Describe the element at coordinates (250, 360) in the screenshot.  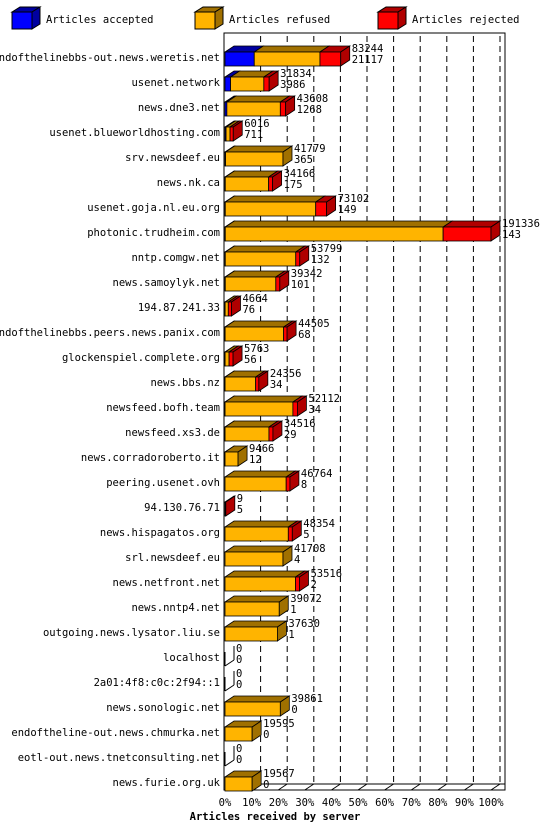
I see `accepted-label: 56` at that location.